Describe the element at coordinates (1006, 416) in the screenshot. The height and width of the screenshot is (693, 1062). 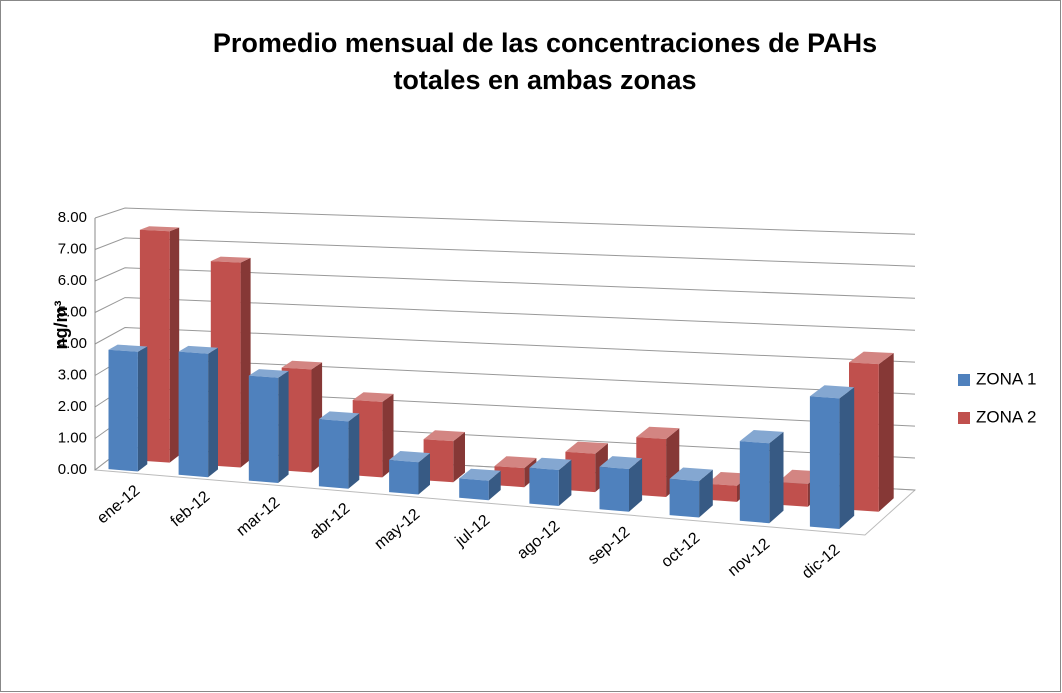
I see `legend-label: ZONA 2` at that location.